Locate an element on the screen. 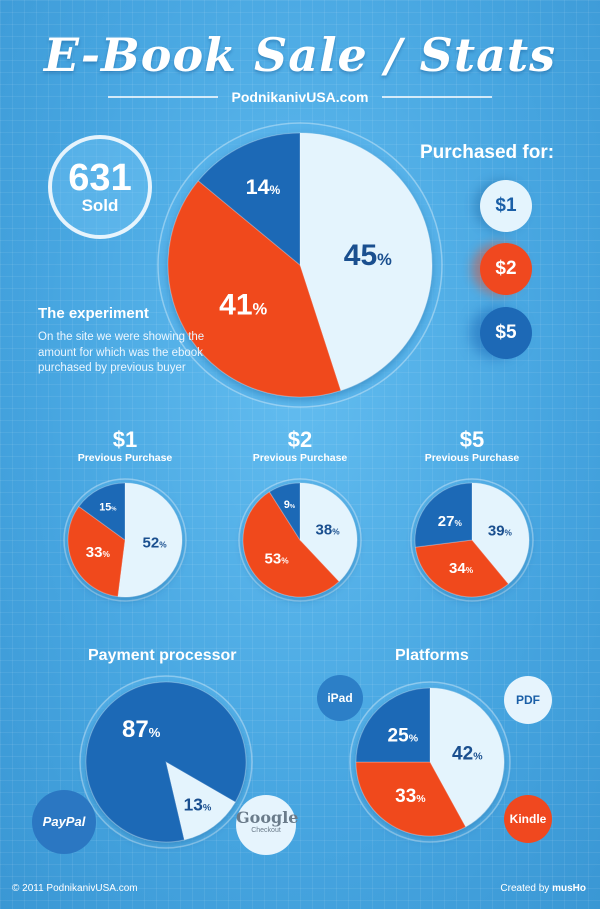 The width and height of the screenshot is (600, 909). google-checkout-logo: Google Checkout is located at coordinates (267, 825).